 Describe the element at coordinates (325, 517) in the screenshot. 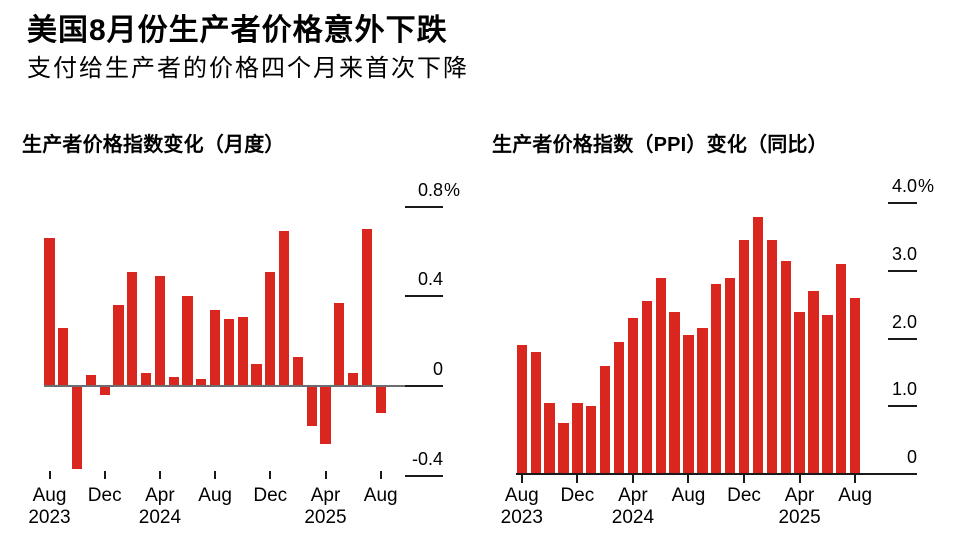

I see `x-axis-year-label: 2025` at that location.